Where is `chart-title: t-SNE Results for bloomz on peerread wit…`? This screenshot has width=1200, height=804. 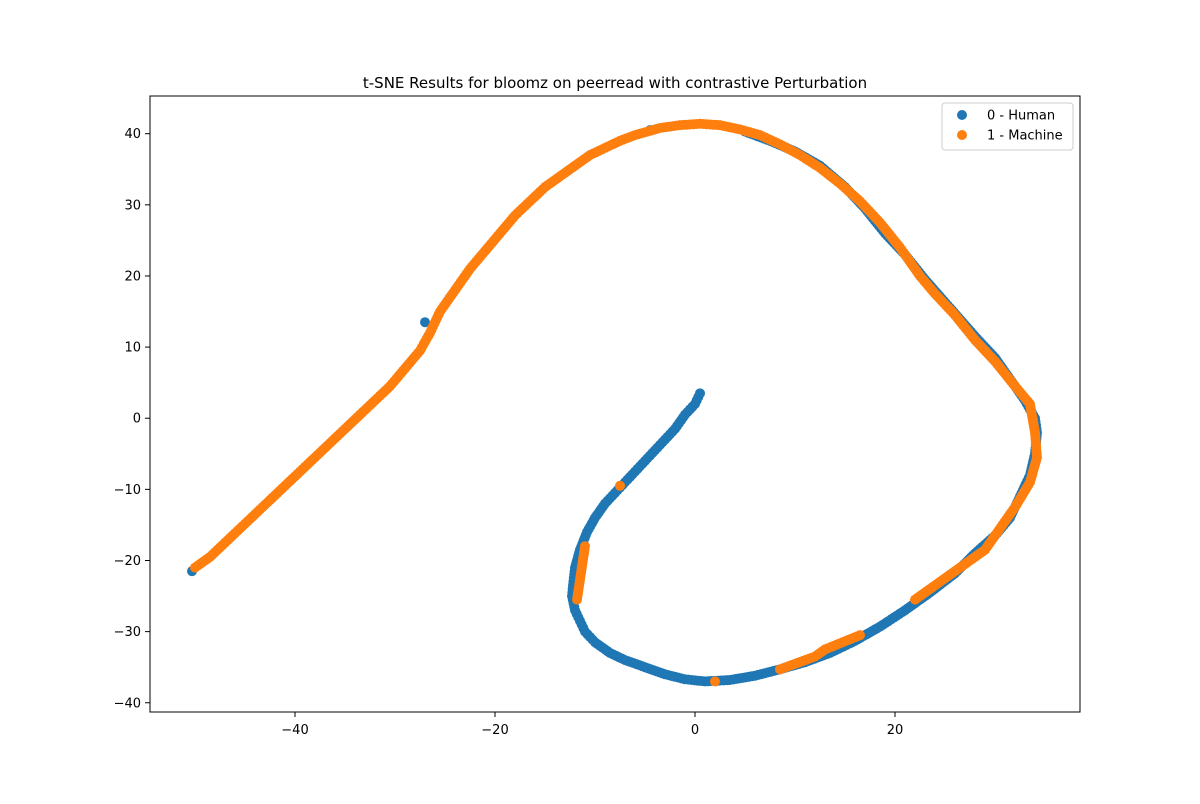
chart-title: t-SNE Results for bloomz on peerread wit… is located at coordinates (615, 83).